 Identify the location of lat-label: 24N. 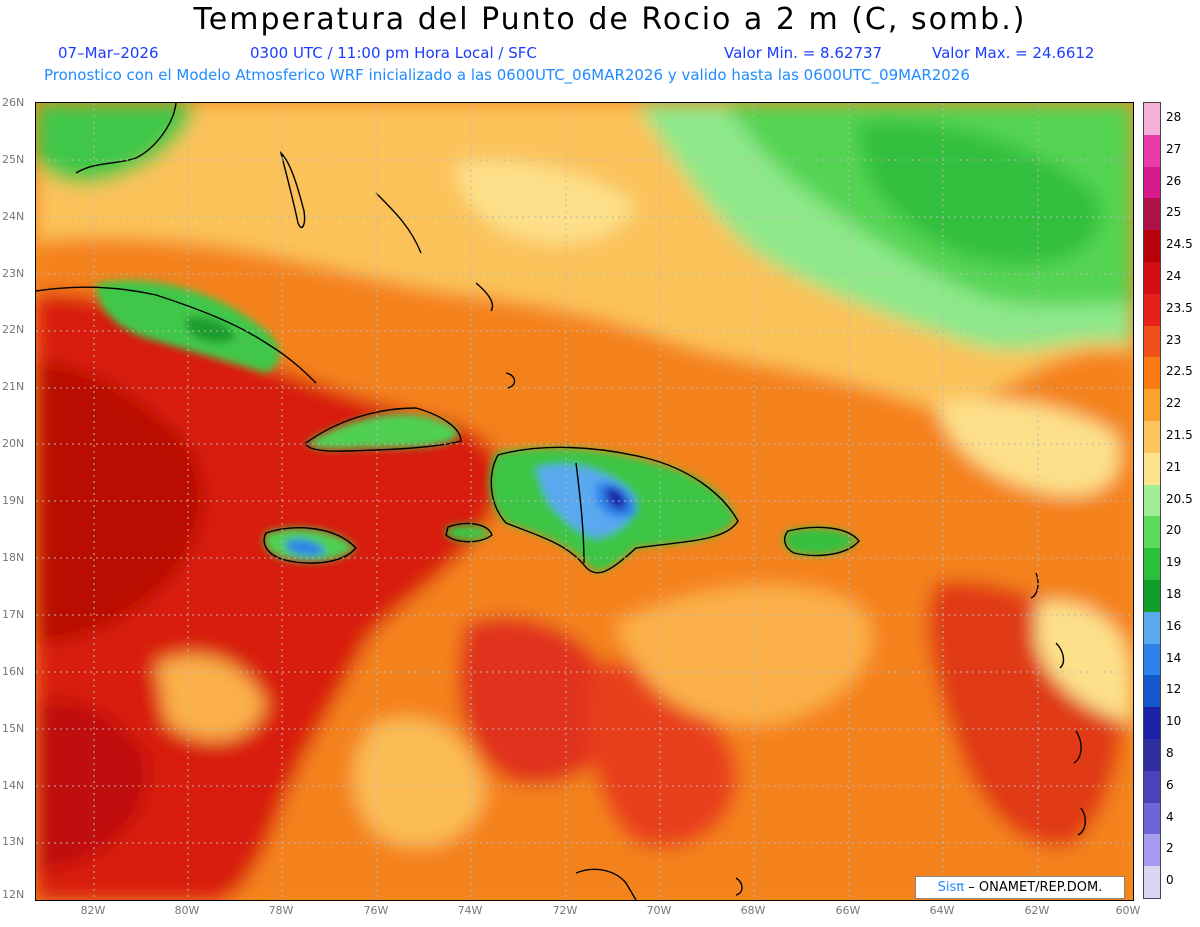
(13, 216).